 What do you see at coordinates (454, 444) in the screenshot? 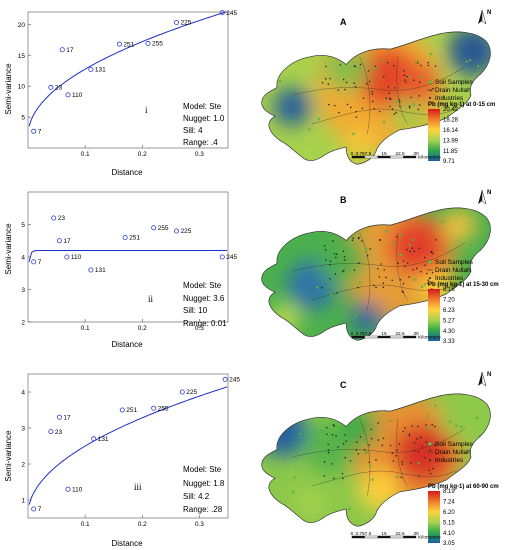
I see `legend-samples-label: Soil Samples` at bounding box center [454, 444].